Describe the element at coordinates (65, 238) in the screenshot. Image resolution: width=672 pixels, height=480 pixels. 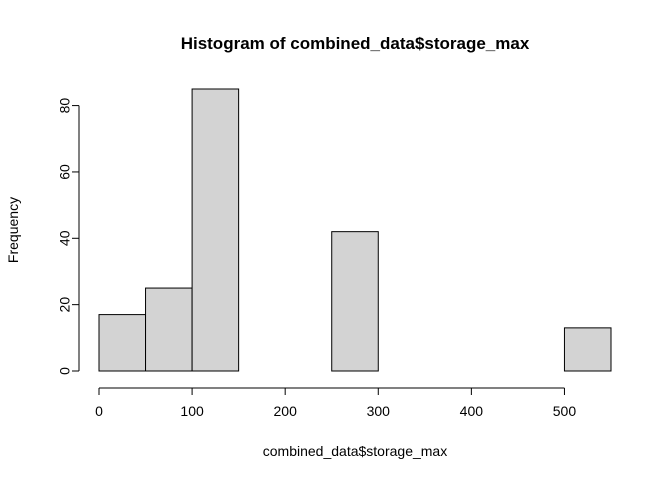
I see `y-tick-label: 40` at that location.